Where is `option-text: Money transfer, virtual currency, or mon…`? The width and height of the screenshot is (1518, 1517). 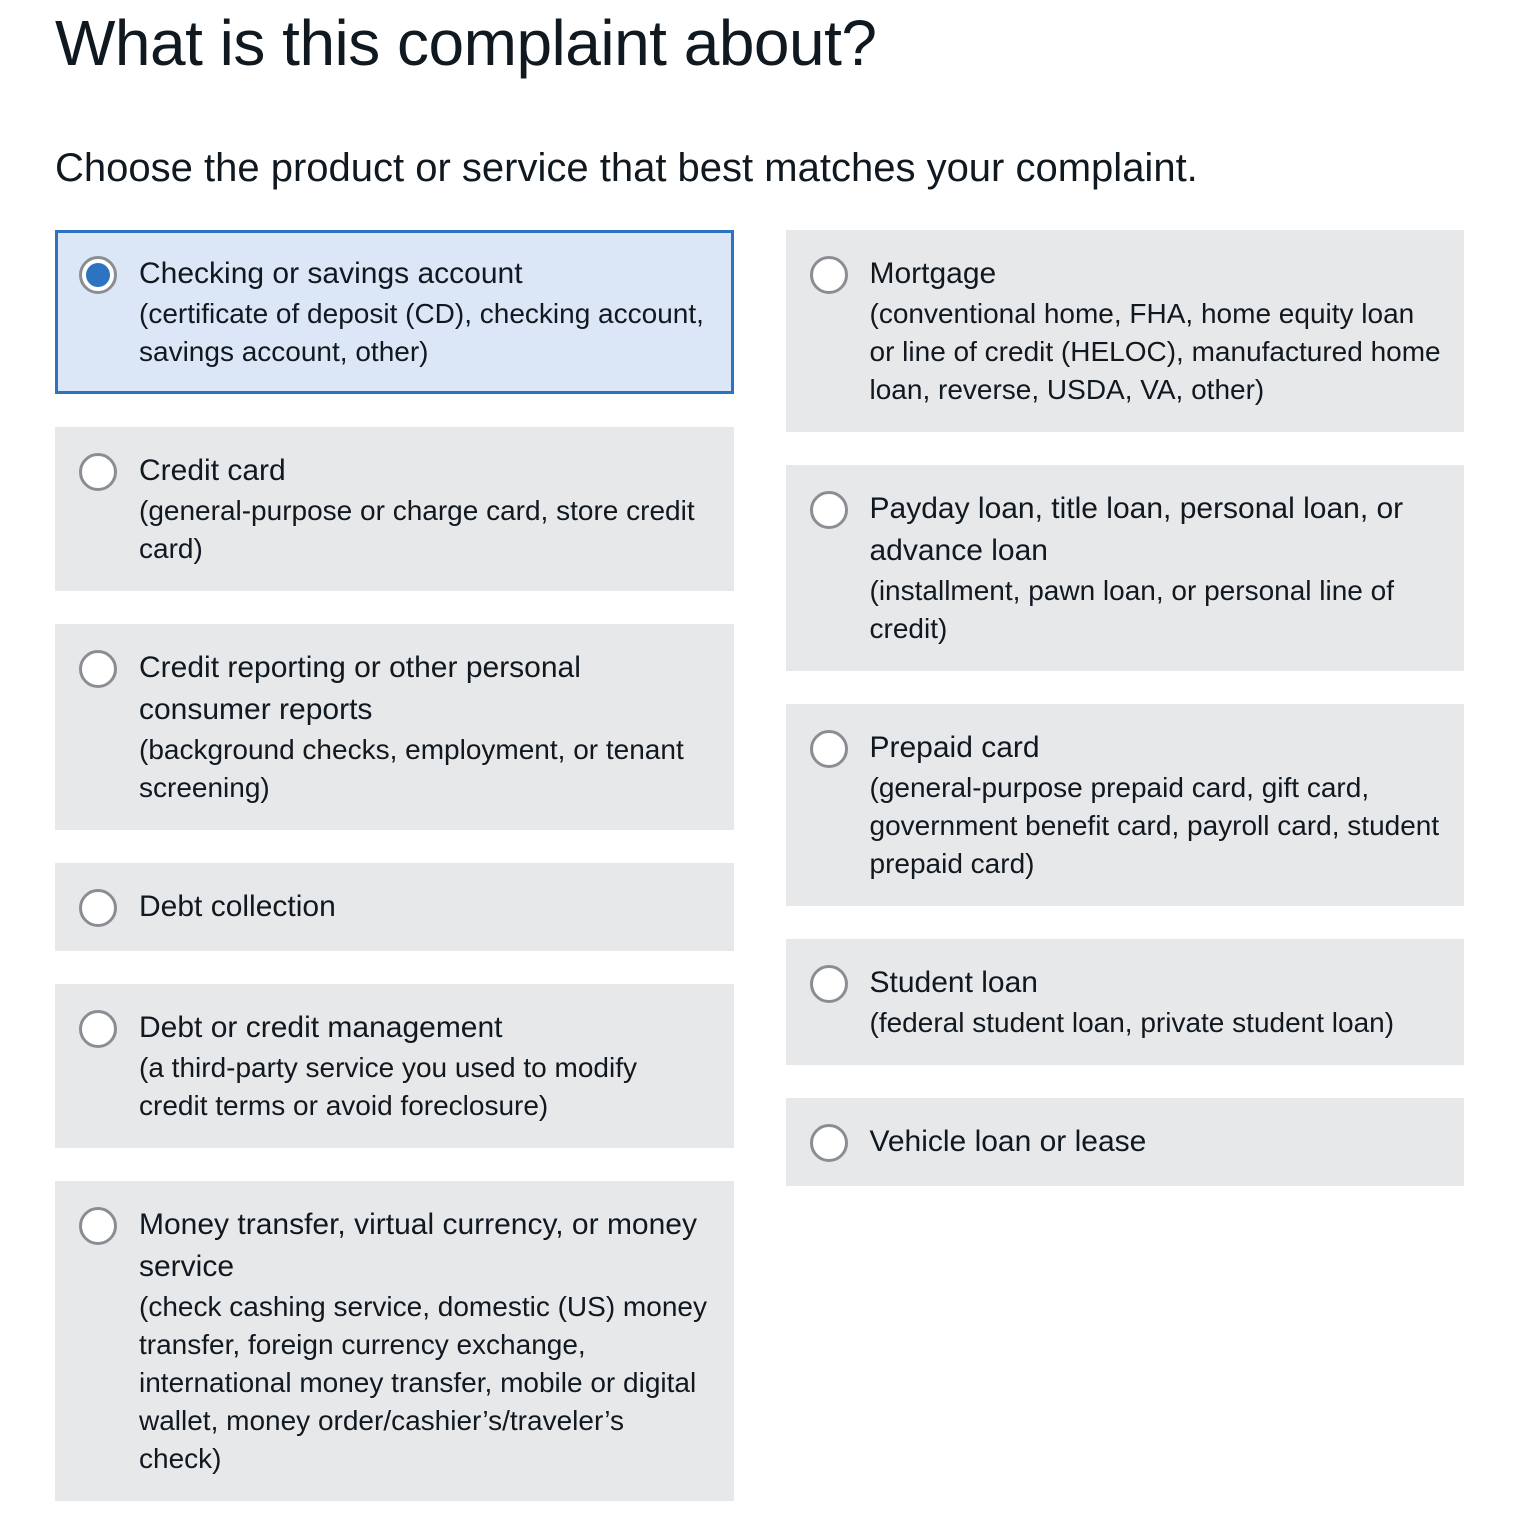 option-text: Money transfer, virtual currency, or mon… is located at coordinates (425, 1341).